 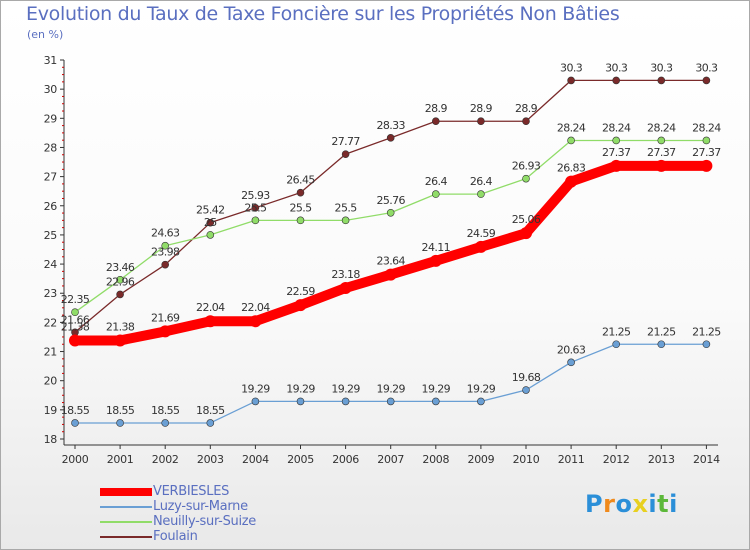 I want to click on y-tick-label: 30, so click(x=51, y=89).